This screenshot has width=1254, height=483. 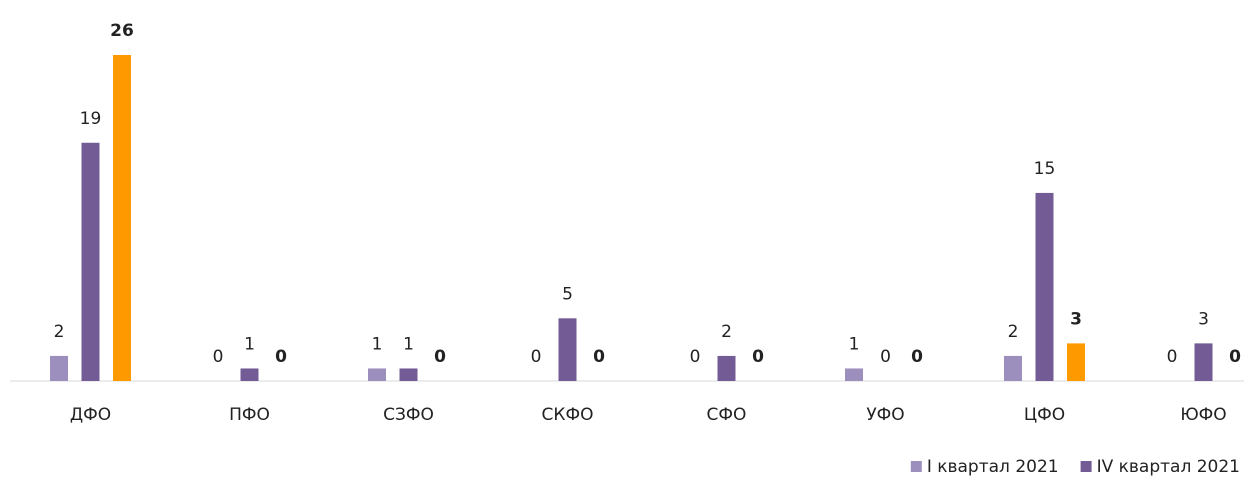 I want to click on x-tick-label: УФО, so click(x=885, y=415).